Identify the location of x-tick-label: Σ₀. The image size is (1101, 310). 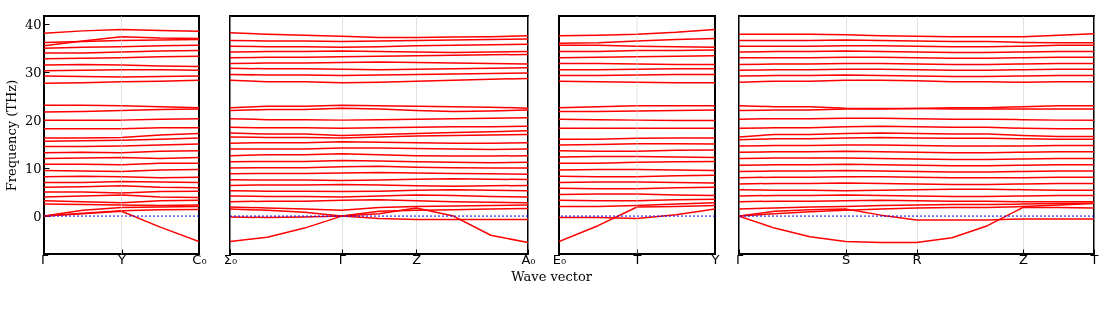
(230, 259).